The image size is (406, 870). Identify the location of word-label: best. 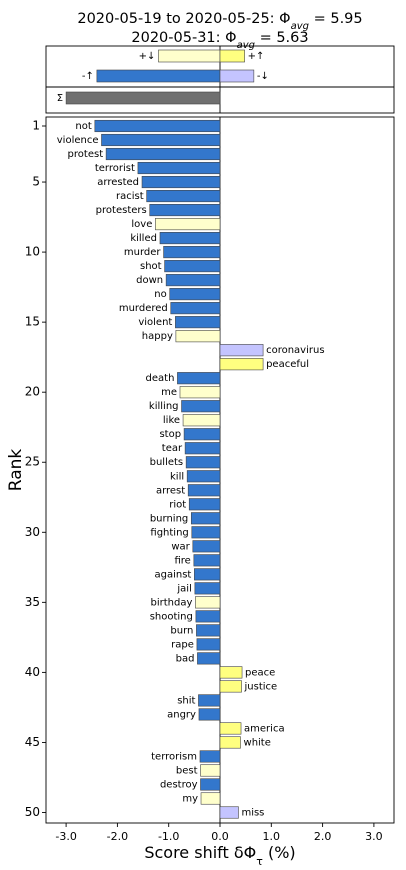
(187, 770).